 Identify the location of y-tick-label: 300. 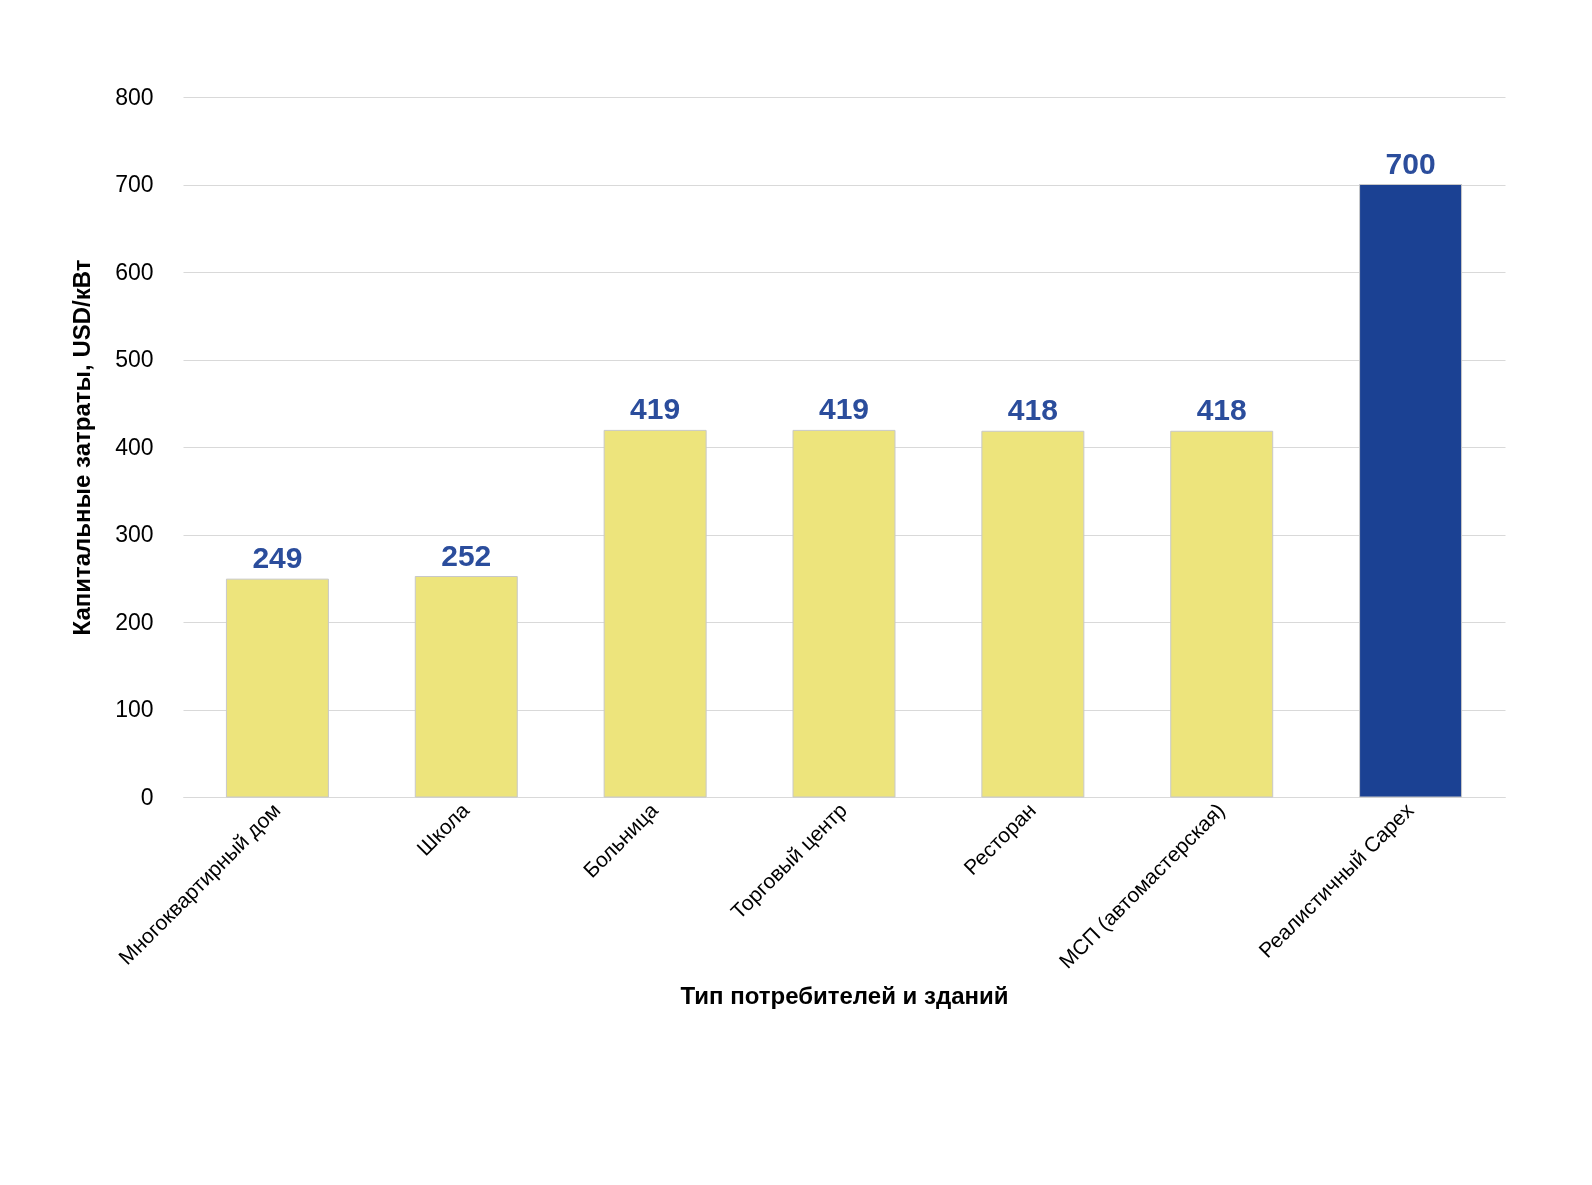
(134, 534).